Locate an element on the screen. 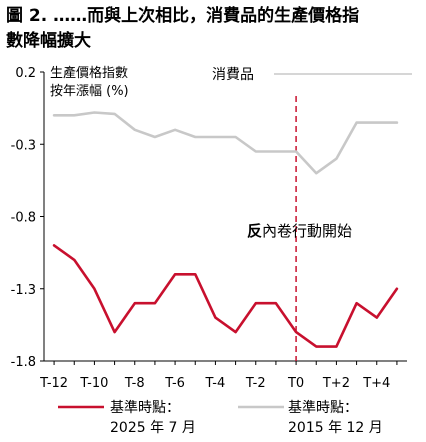  event-marker-label-bold: 反 is located at coordinates (254, 231).